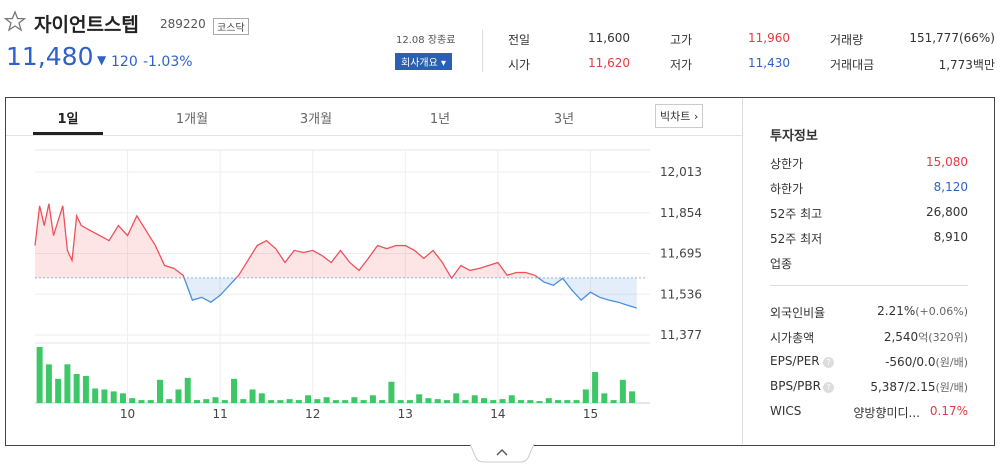 This screenshot has width=1006, height=467. Describe the element at coordinates (792, 338) in the screenshot. I see `info-label: 시가총액` at that location.